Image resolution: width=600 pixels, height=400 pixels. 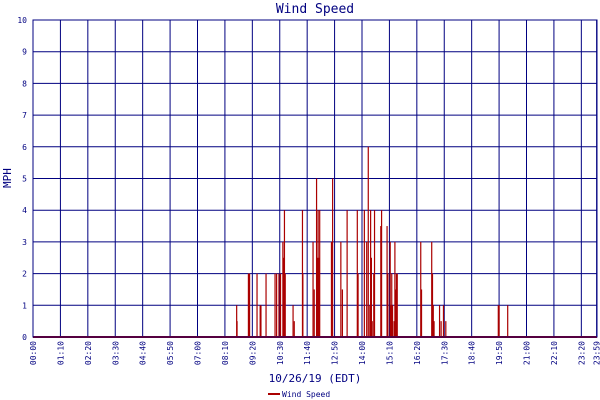 What do you see at coordinates (24, 242) in the screenshot?
I see `y-tick-label: 3` at bounding box center [24, 242].